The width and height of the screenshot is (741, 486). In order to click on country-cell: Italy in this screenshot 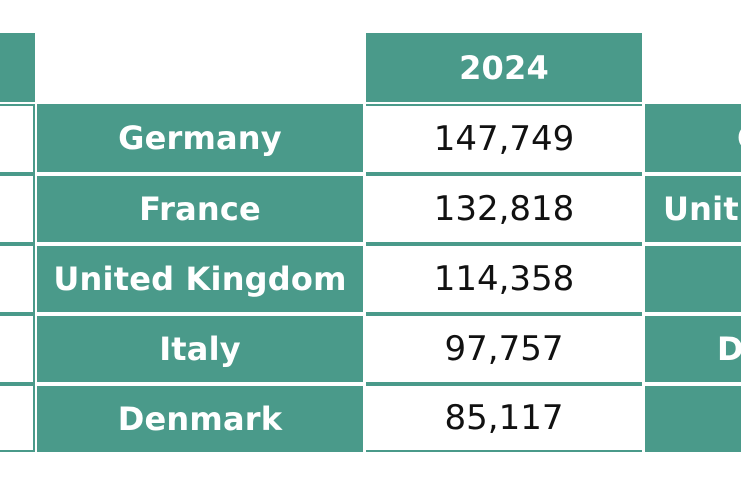, I will do `click(200, 349)`.